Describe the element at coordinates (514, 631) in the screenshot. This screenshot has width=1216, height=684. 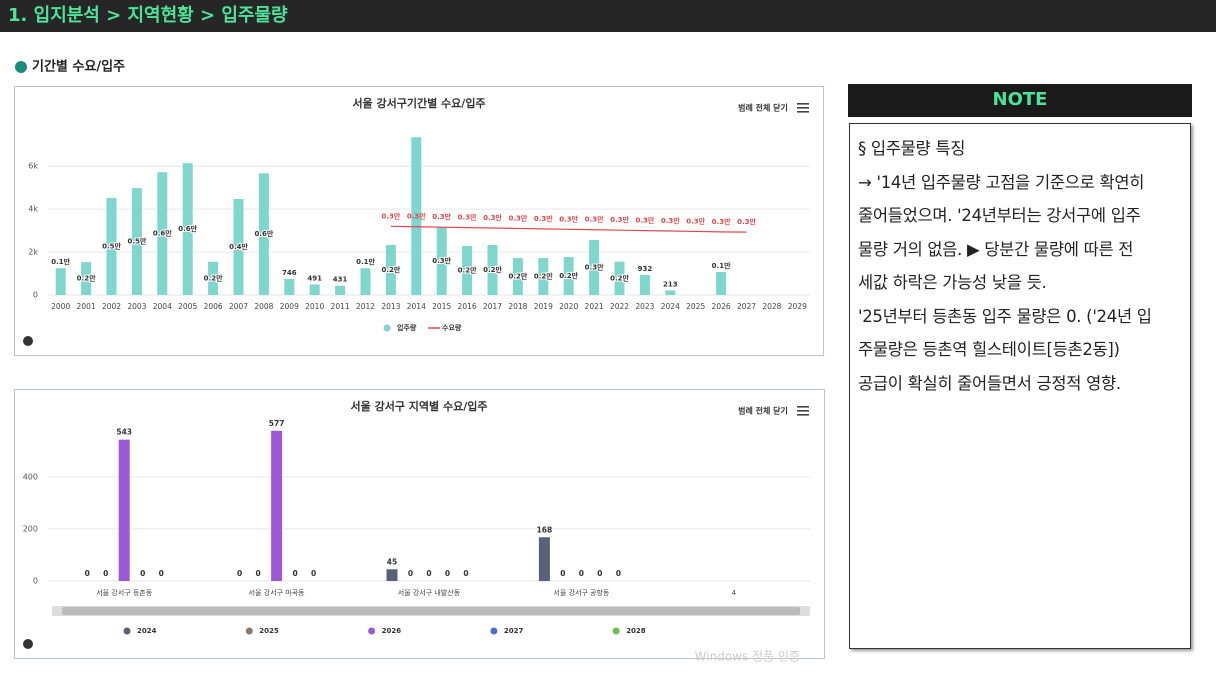
I see `legend-label: 2027` at that location.